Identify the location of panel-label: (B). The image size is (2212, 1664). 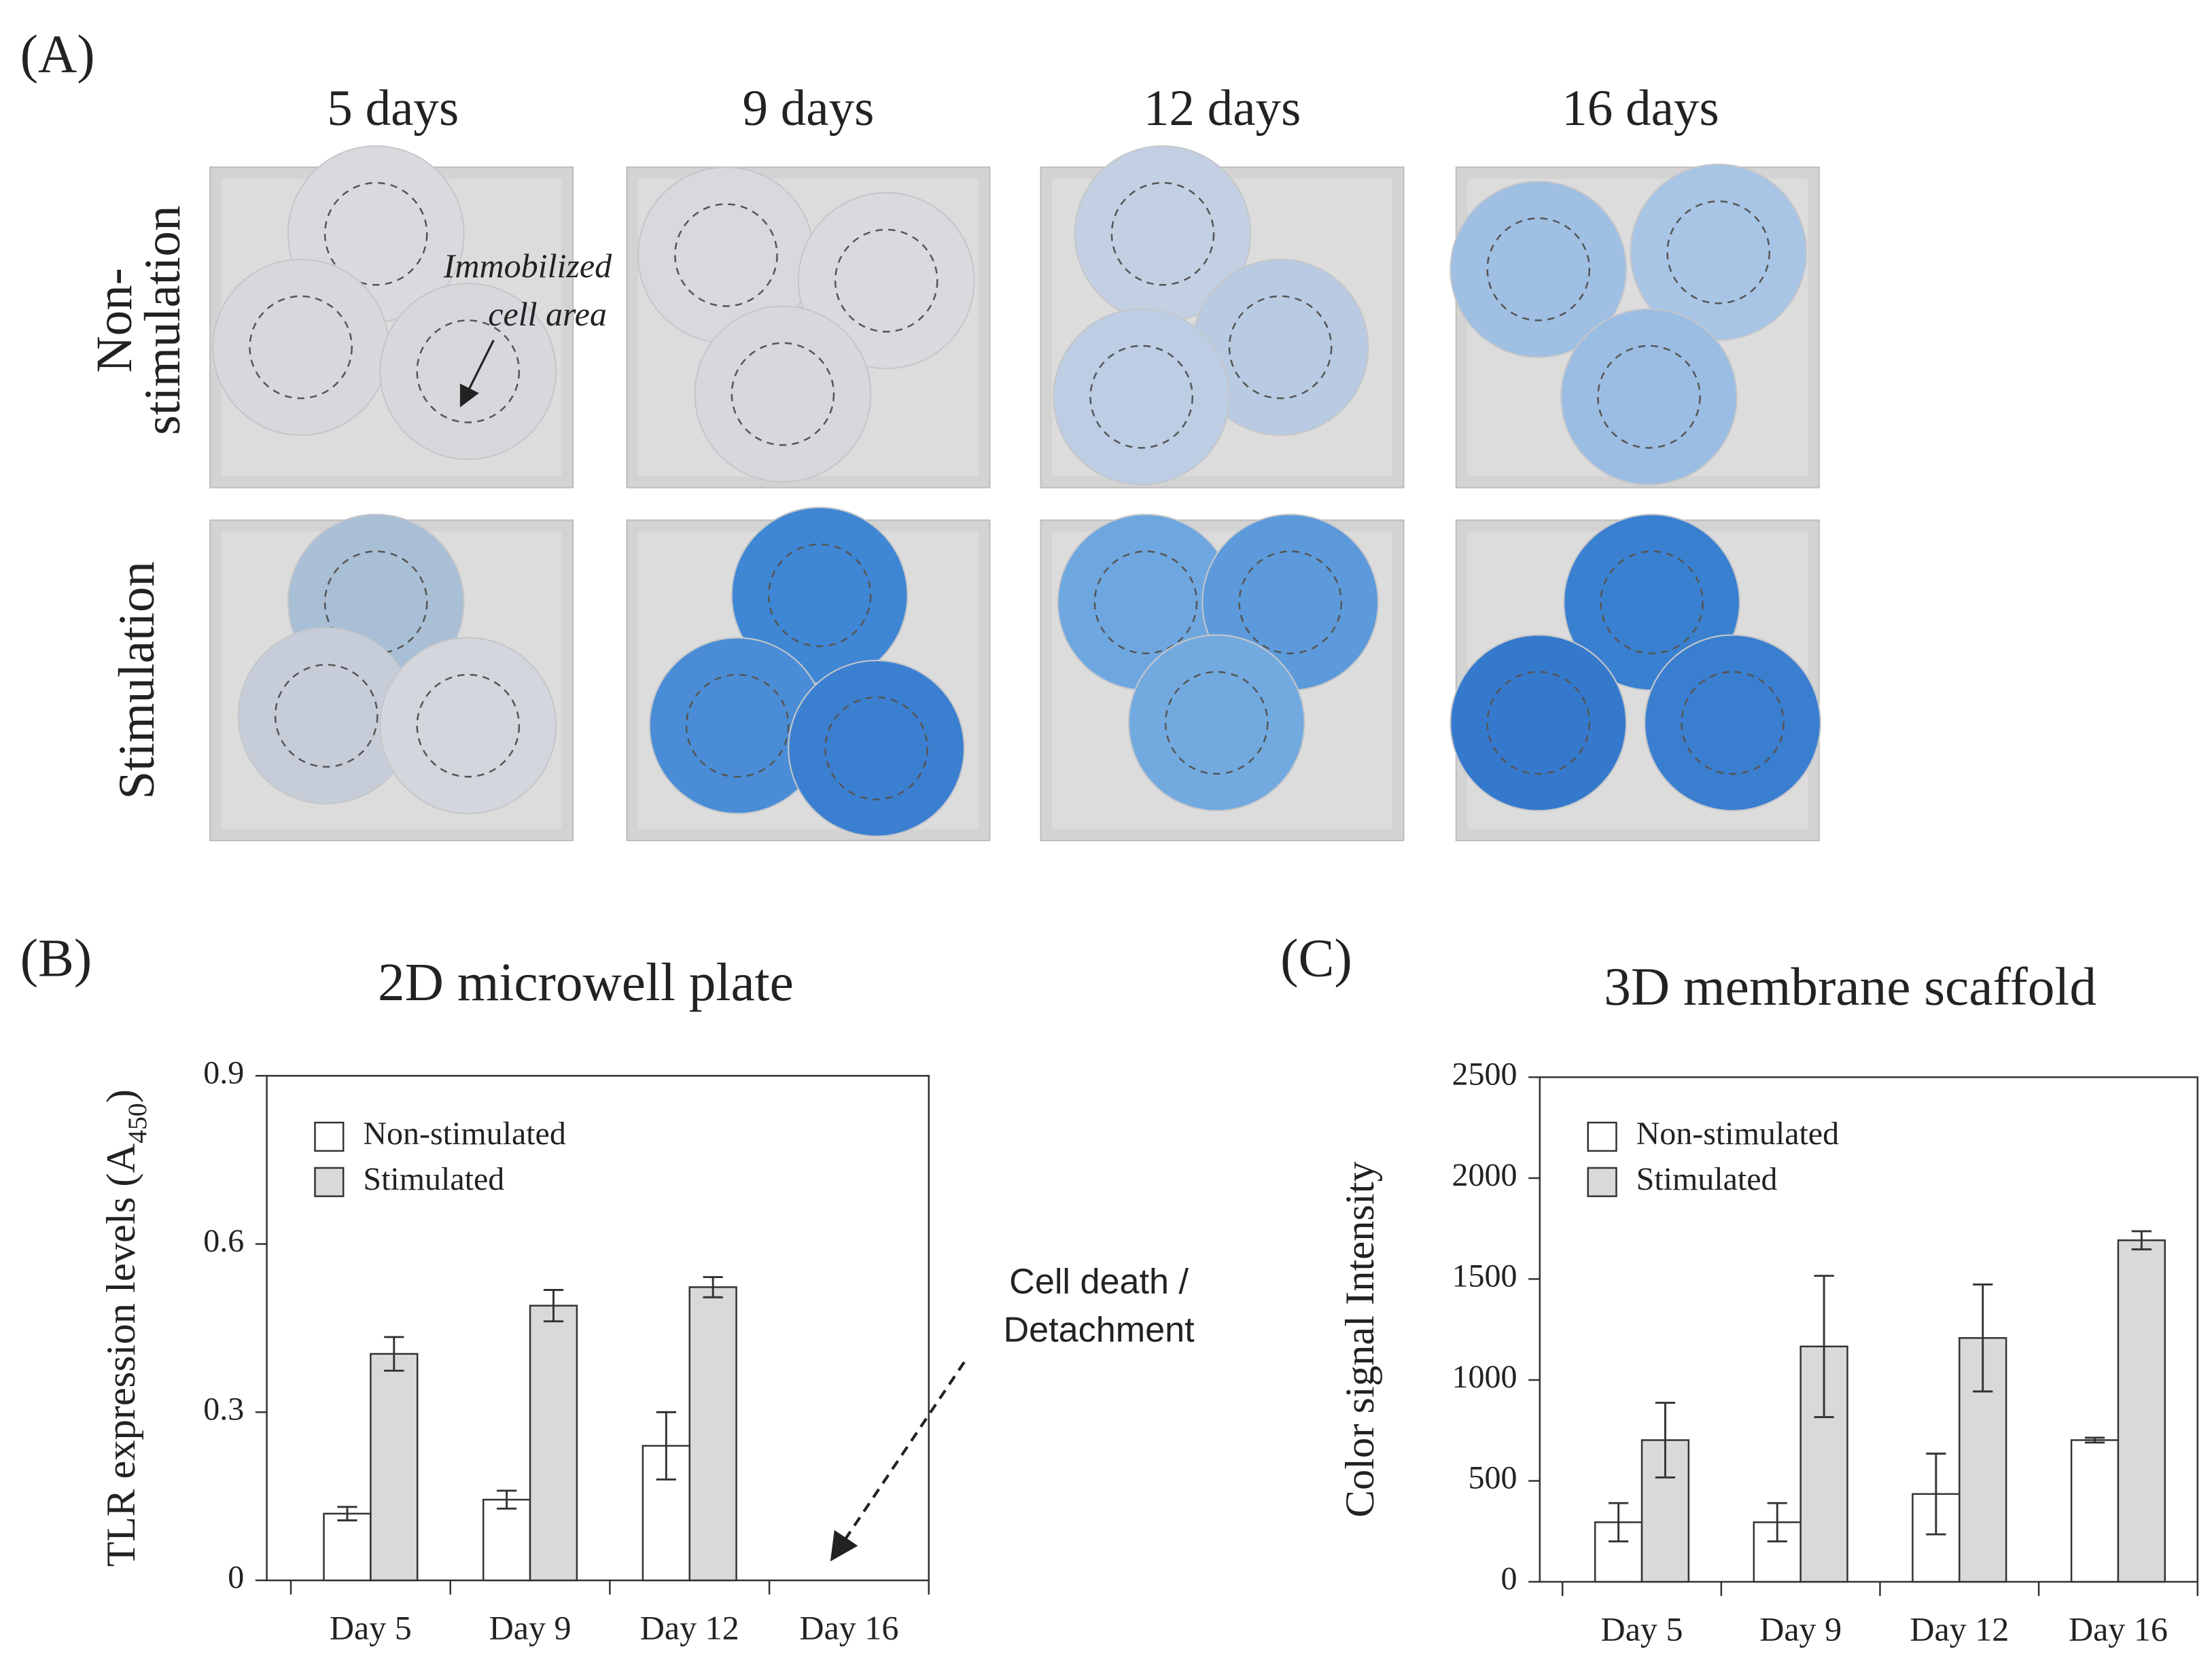
(56, 959).